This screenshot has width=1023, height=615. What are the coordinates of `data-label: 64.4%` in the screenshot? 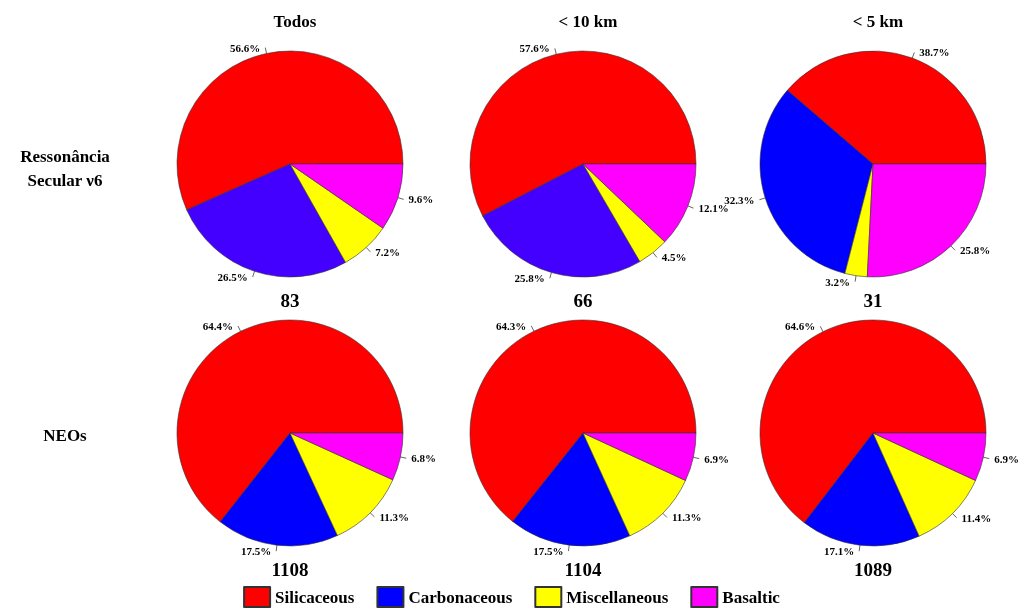 It's located at (217, 325).